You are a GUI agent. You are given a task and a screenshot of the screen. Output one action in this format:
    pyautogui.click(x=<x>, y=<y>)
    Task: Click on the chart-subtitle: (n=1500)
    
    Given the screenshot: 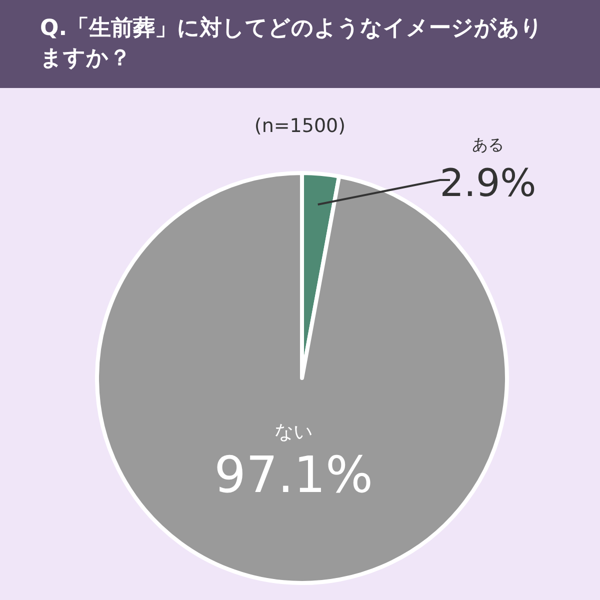 What is the action you would take?
    pyautogui.click(x=300, y=126)
    